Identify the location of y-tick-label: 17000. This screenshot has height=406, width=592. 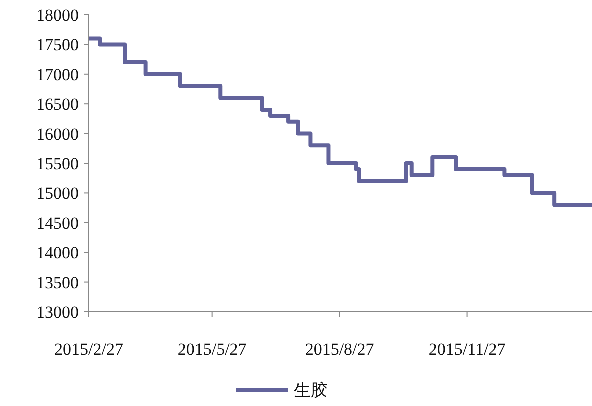
(57, 74).